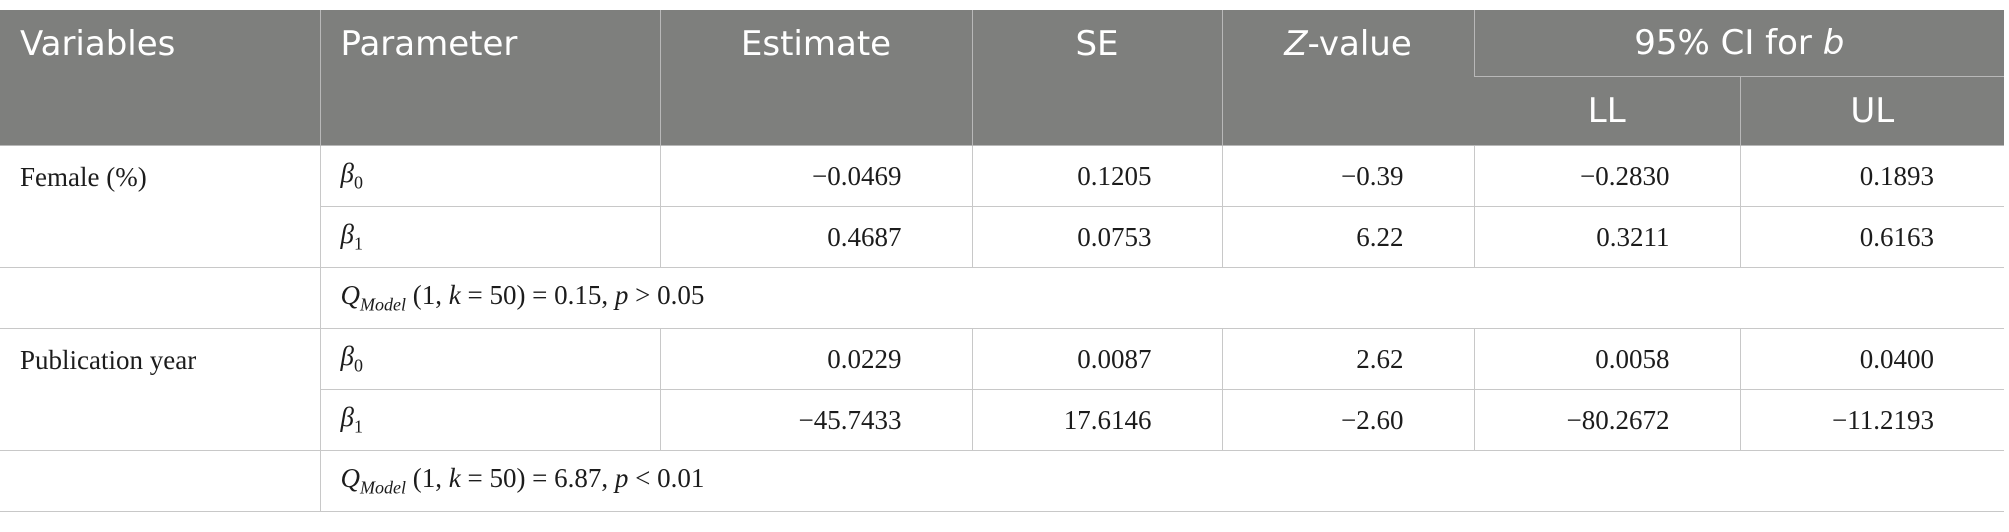  Describe the element at coordinates (160, 389) in the screenshot. I see `variable-cell: Publication year` at that location.